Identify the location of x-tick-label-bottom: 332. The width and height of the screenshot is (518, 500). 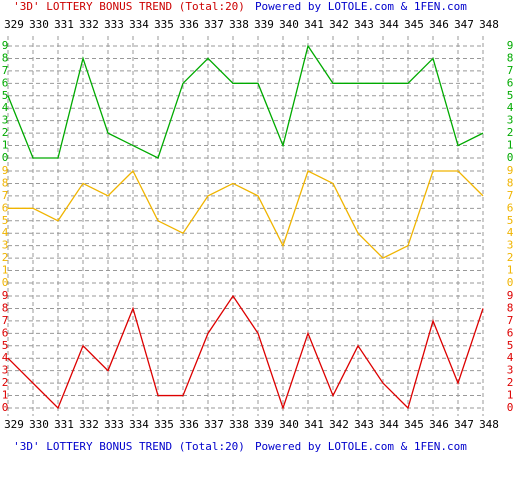
(89, 424).